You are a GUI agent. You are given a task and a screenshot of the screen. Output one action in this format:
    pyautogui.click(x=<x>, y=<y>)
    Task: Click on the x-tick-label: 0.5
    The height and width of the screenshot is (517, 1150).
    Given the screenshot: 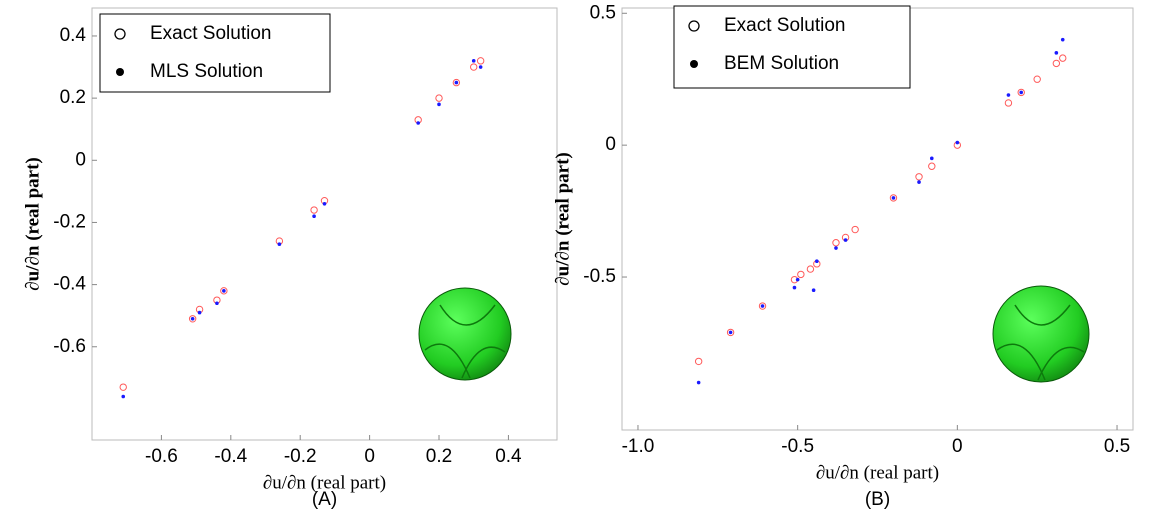 What is the action you would take?
    pyautogui.click(x=1117, y=446)
    